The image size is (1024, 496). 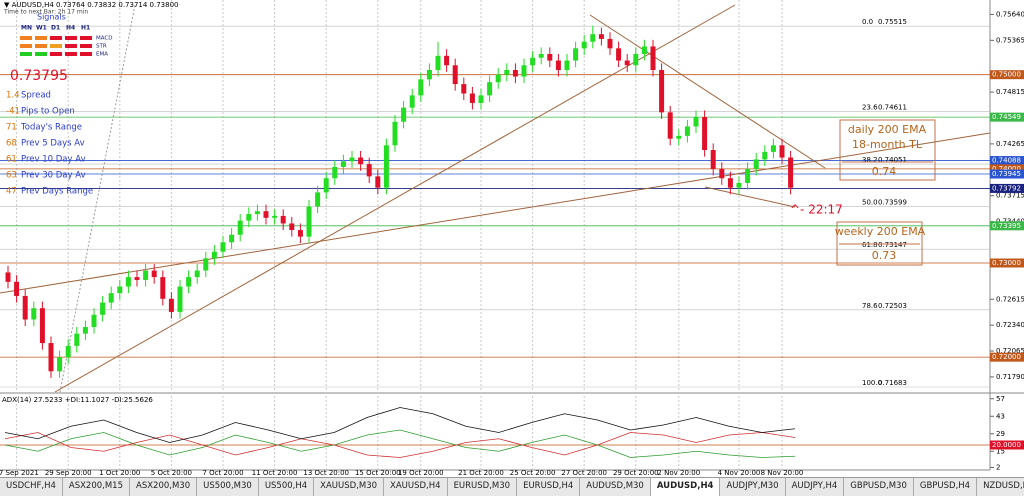 I want to click on y-tick-label: 0.75365, so click(x=1010, y=40).